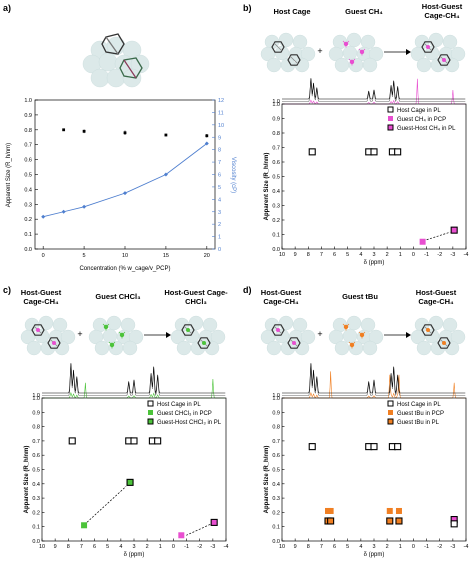 The image size is (474, 564). Describe the element at coordinates (196, 297) in the screenshot. I see `header-c-right: Host-Guest Cage-CHCl₃` at that location.